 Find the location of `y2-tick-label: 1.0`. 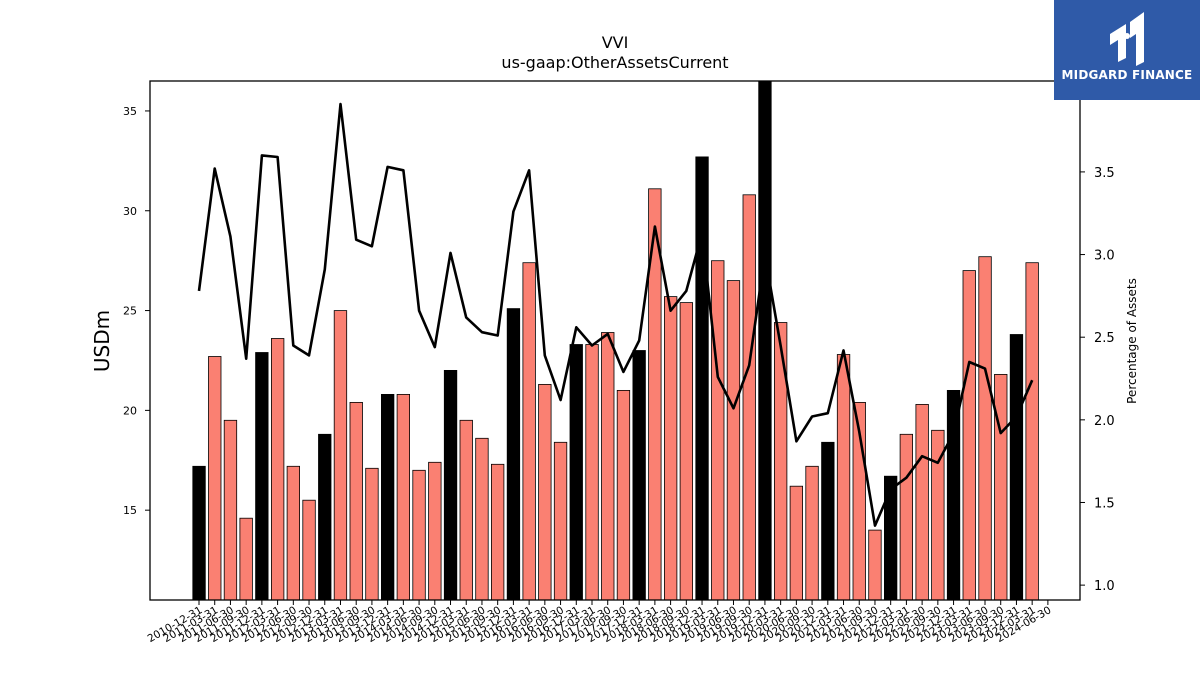

y2-tick-label: 1.0 is located at coordinates (1104, 586).